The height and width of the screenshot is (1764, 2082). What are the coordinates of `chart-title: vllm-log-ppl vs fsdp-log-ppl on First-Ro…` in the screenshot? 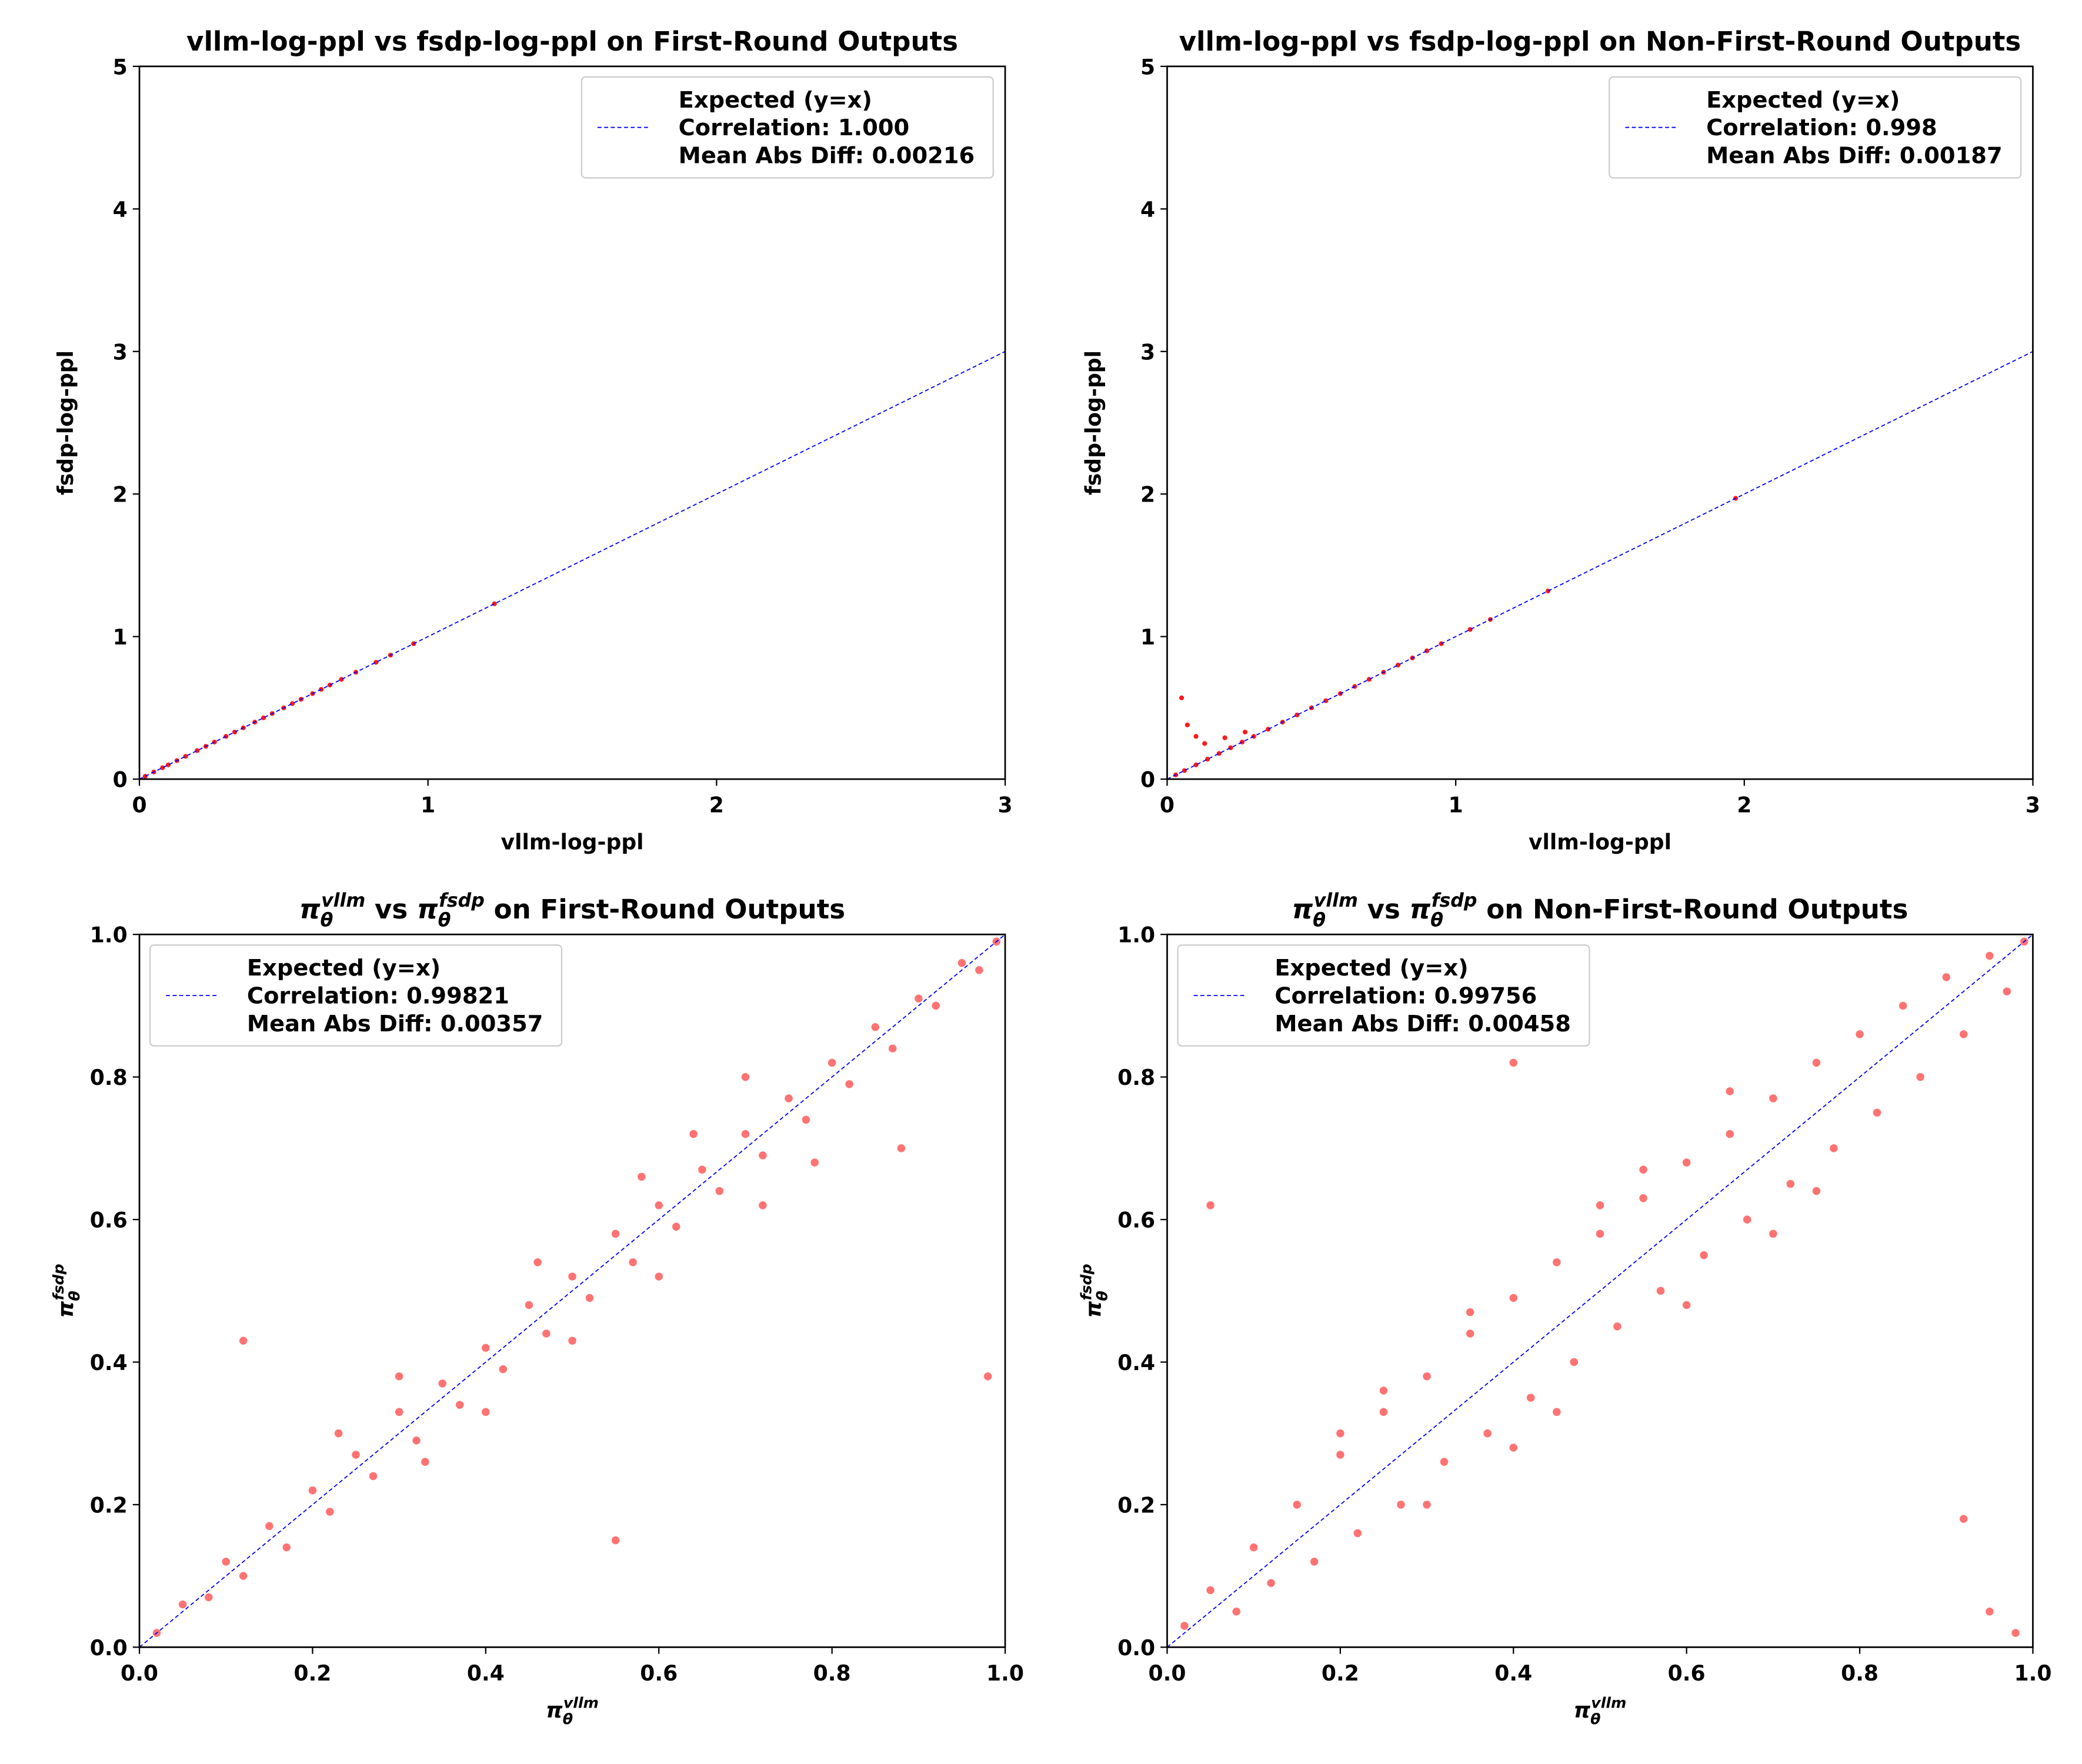 It's located at (572, 41).